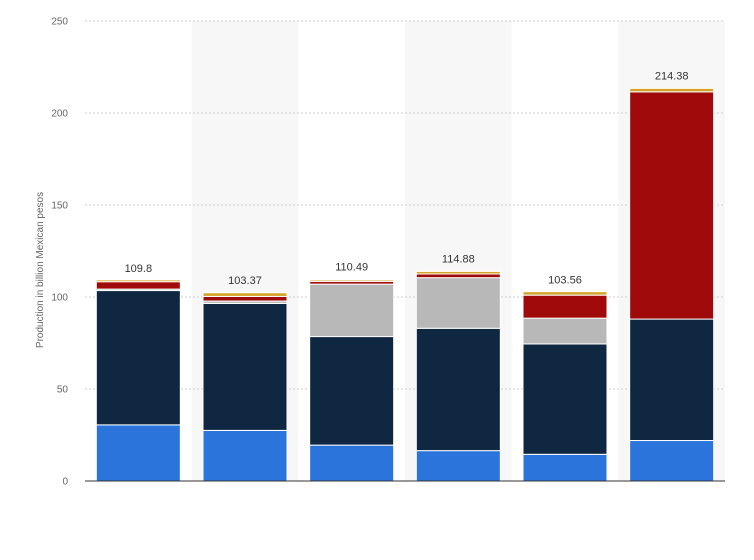  Describe the element at coordinates (245, 281) in the screenshot. I see `total-label: 103.37` at that location.